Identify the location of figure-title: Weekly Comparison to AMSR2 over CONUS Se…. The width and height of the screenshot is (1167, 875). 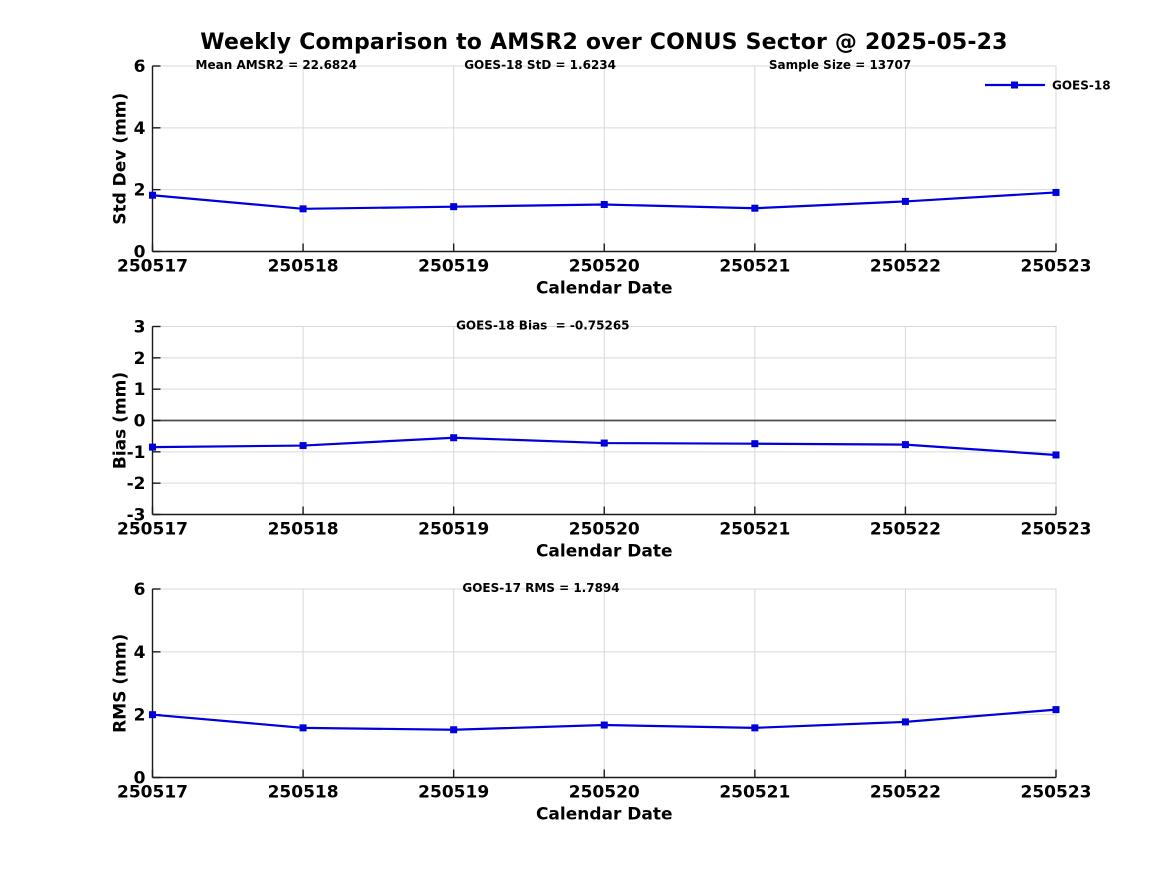
(604, 42).